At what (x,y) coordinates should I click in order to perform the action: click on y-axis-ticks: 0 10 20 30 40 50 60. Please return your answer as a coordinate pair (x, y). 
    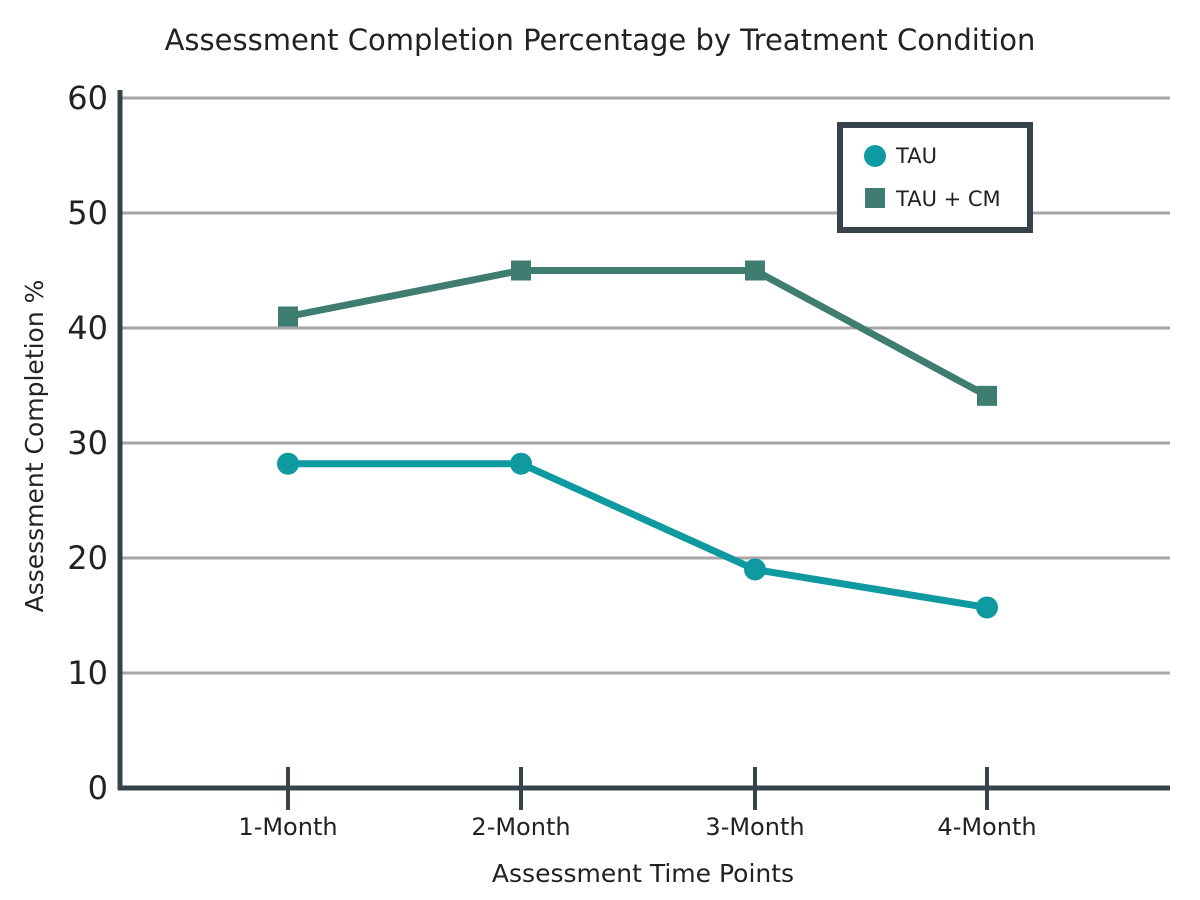
    Looking at the image, I should click on (87, 443).